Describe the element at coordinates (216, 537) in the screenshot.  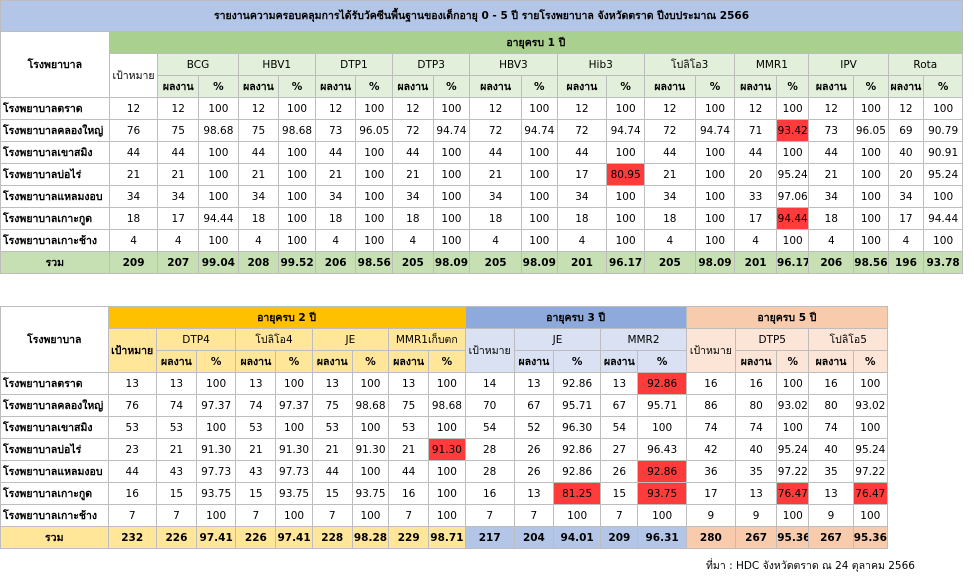
I see `total-cell: 97.41` at that location.